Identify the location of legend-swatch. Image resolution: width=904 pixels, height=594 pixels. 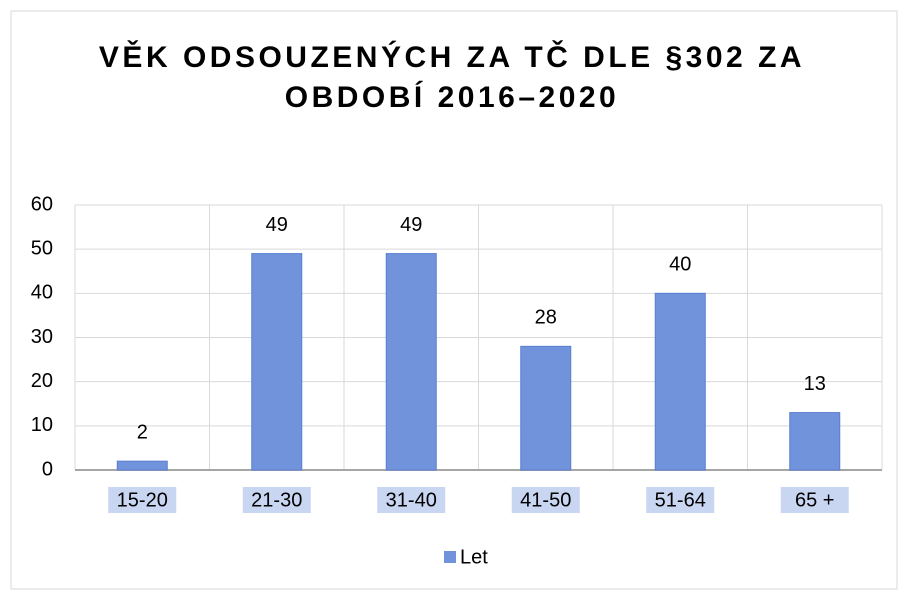
(450, 557).